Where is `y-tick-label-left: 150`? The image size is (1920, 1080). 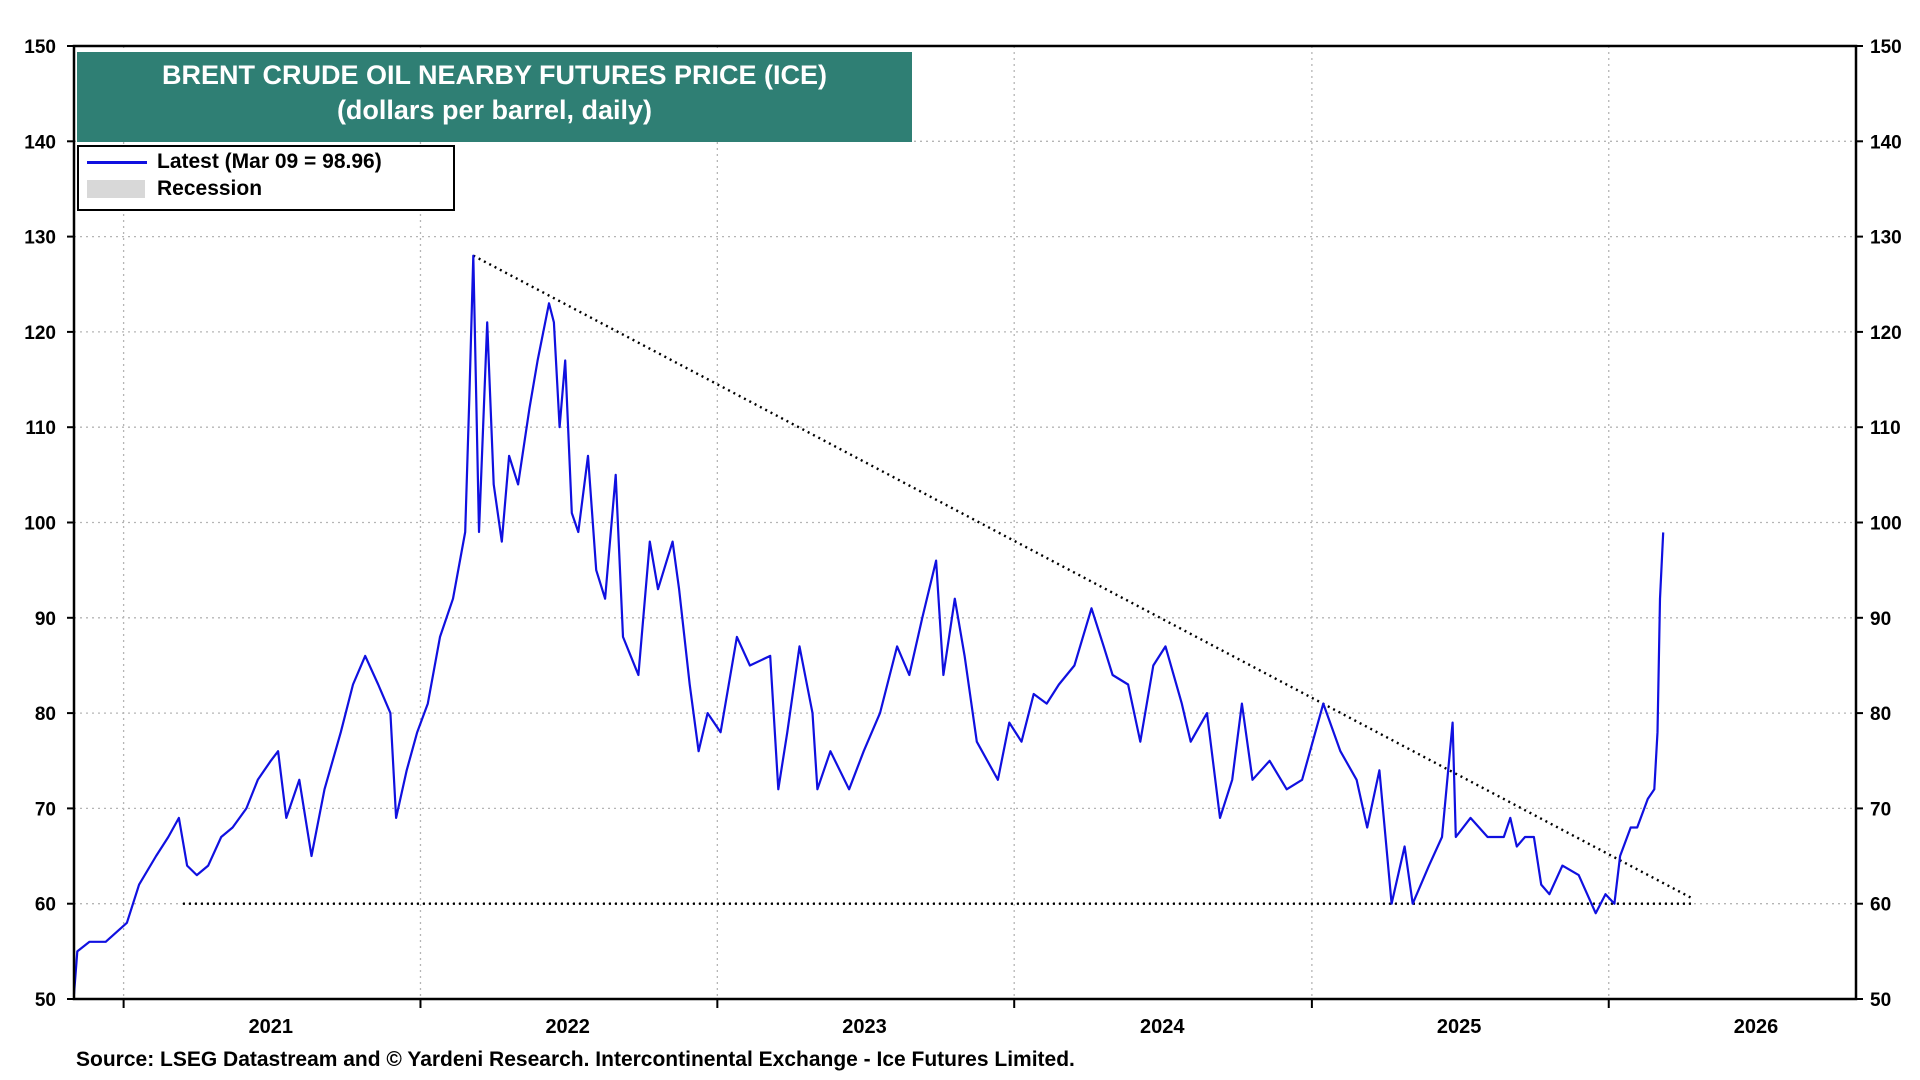 y-tick-label-left: 150 is located at coordinates (40, 47).